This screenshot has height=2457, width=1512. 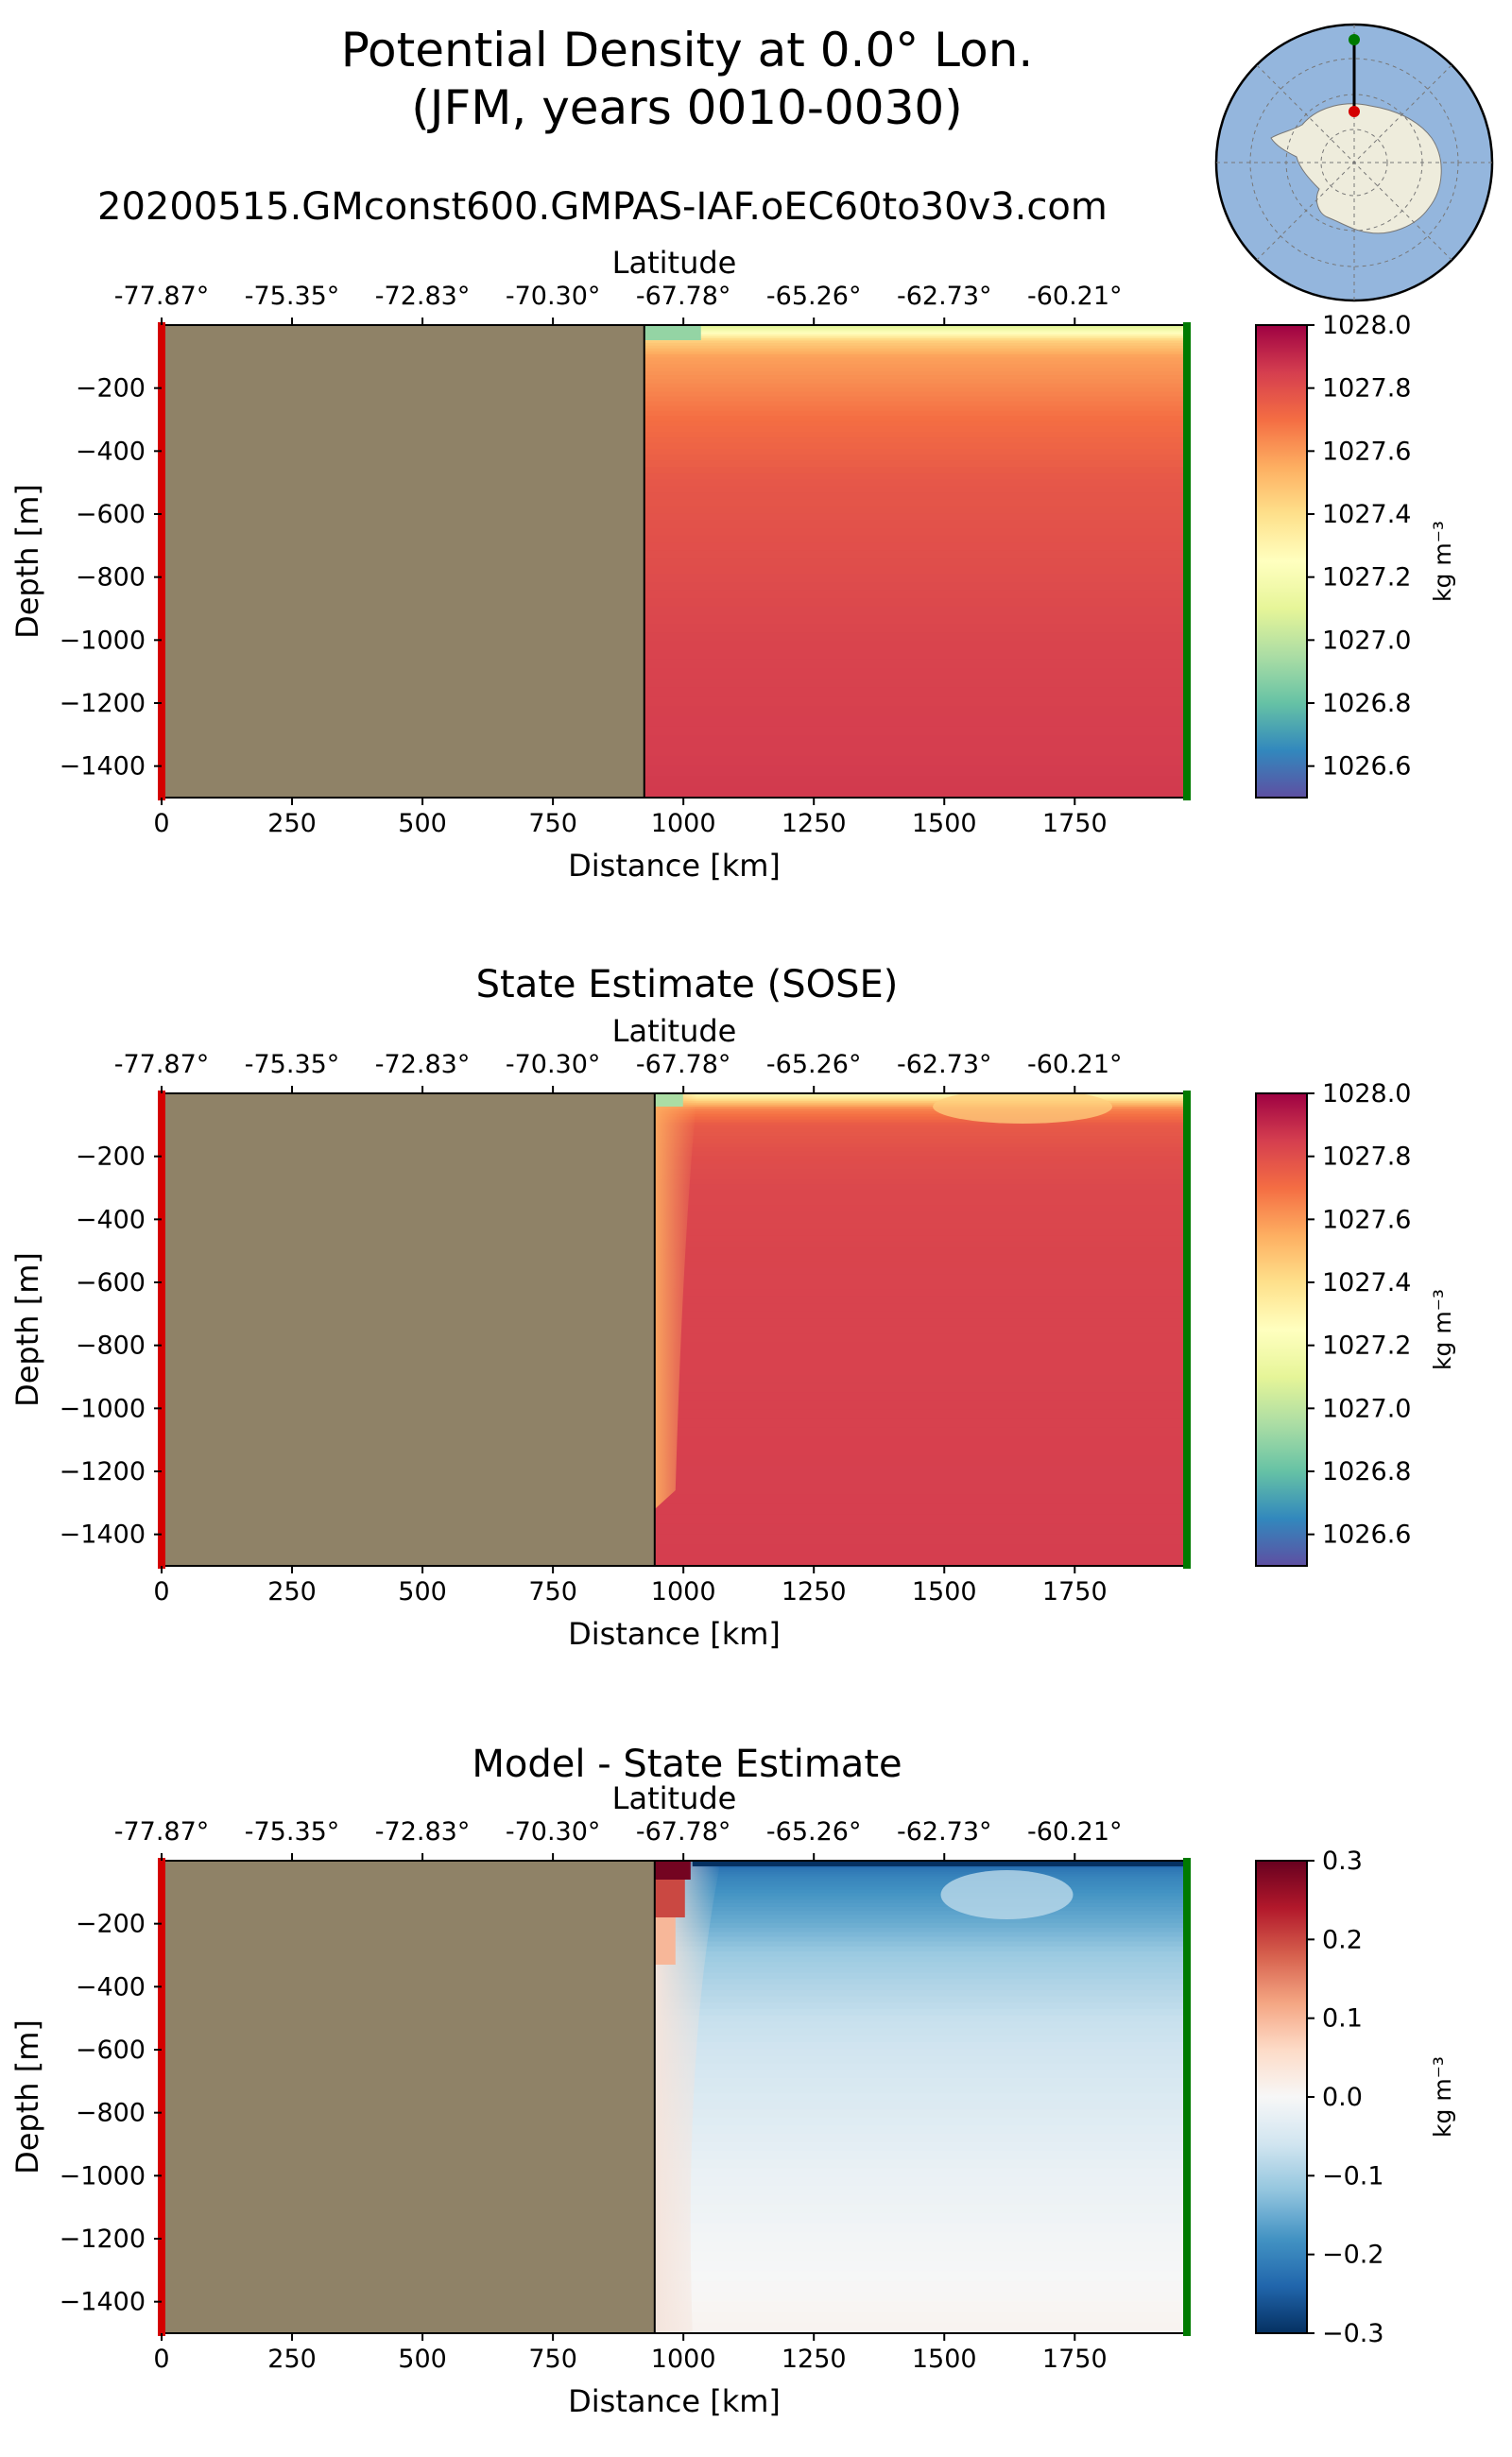 I want to click on colorbar, so click(x=1281, y=561).